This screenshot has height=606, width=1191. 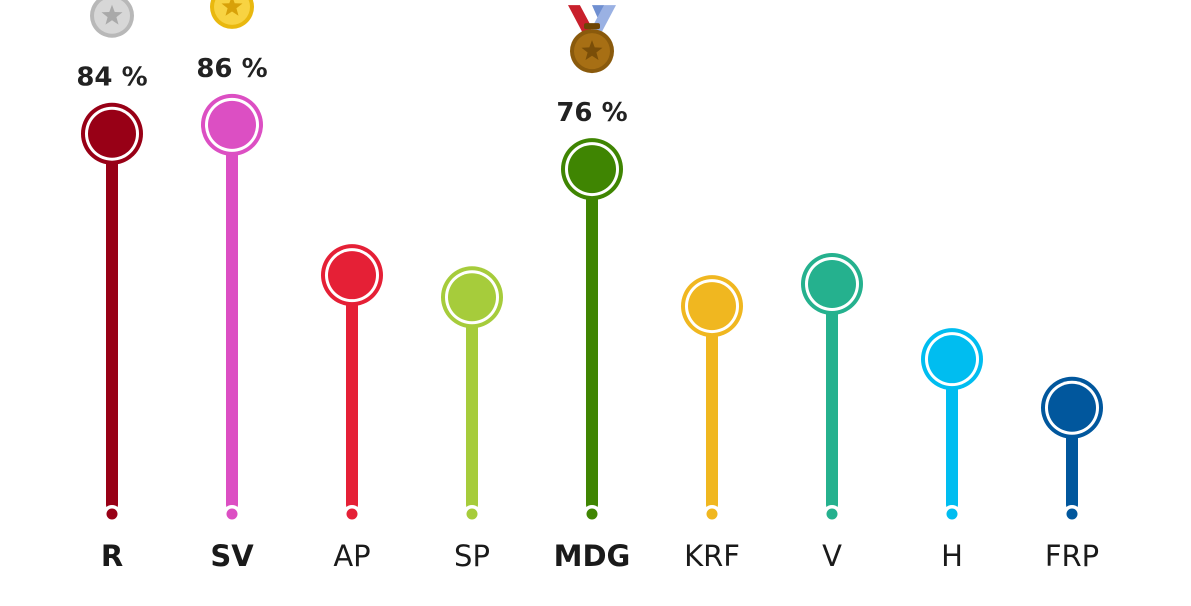 I want to click on base-dot-ap, so click(x=352, y=514).